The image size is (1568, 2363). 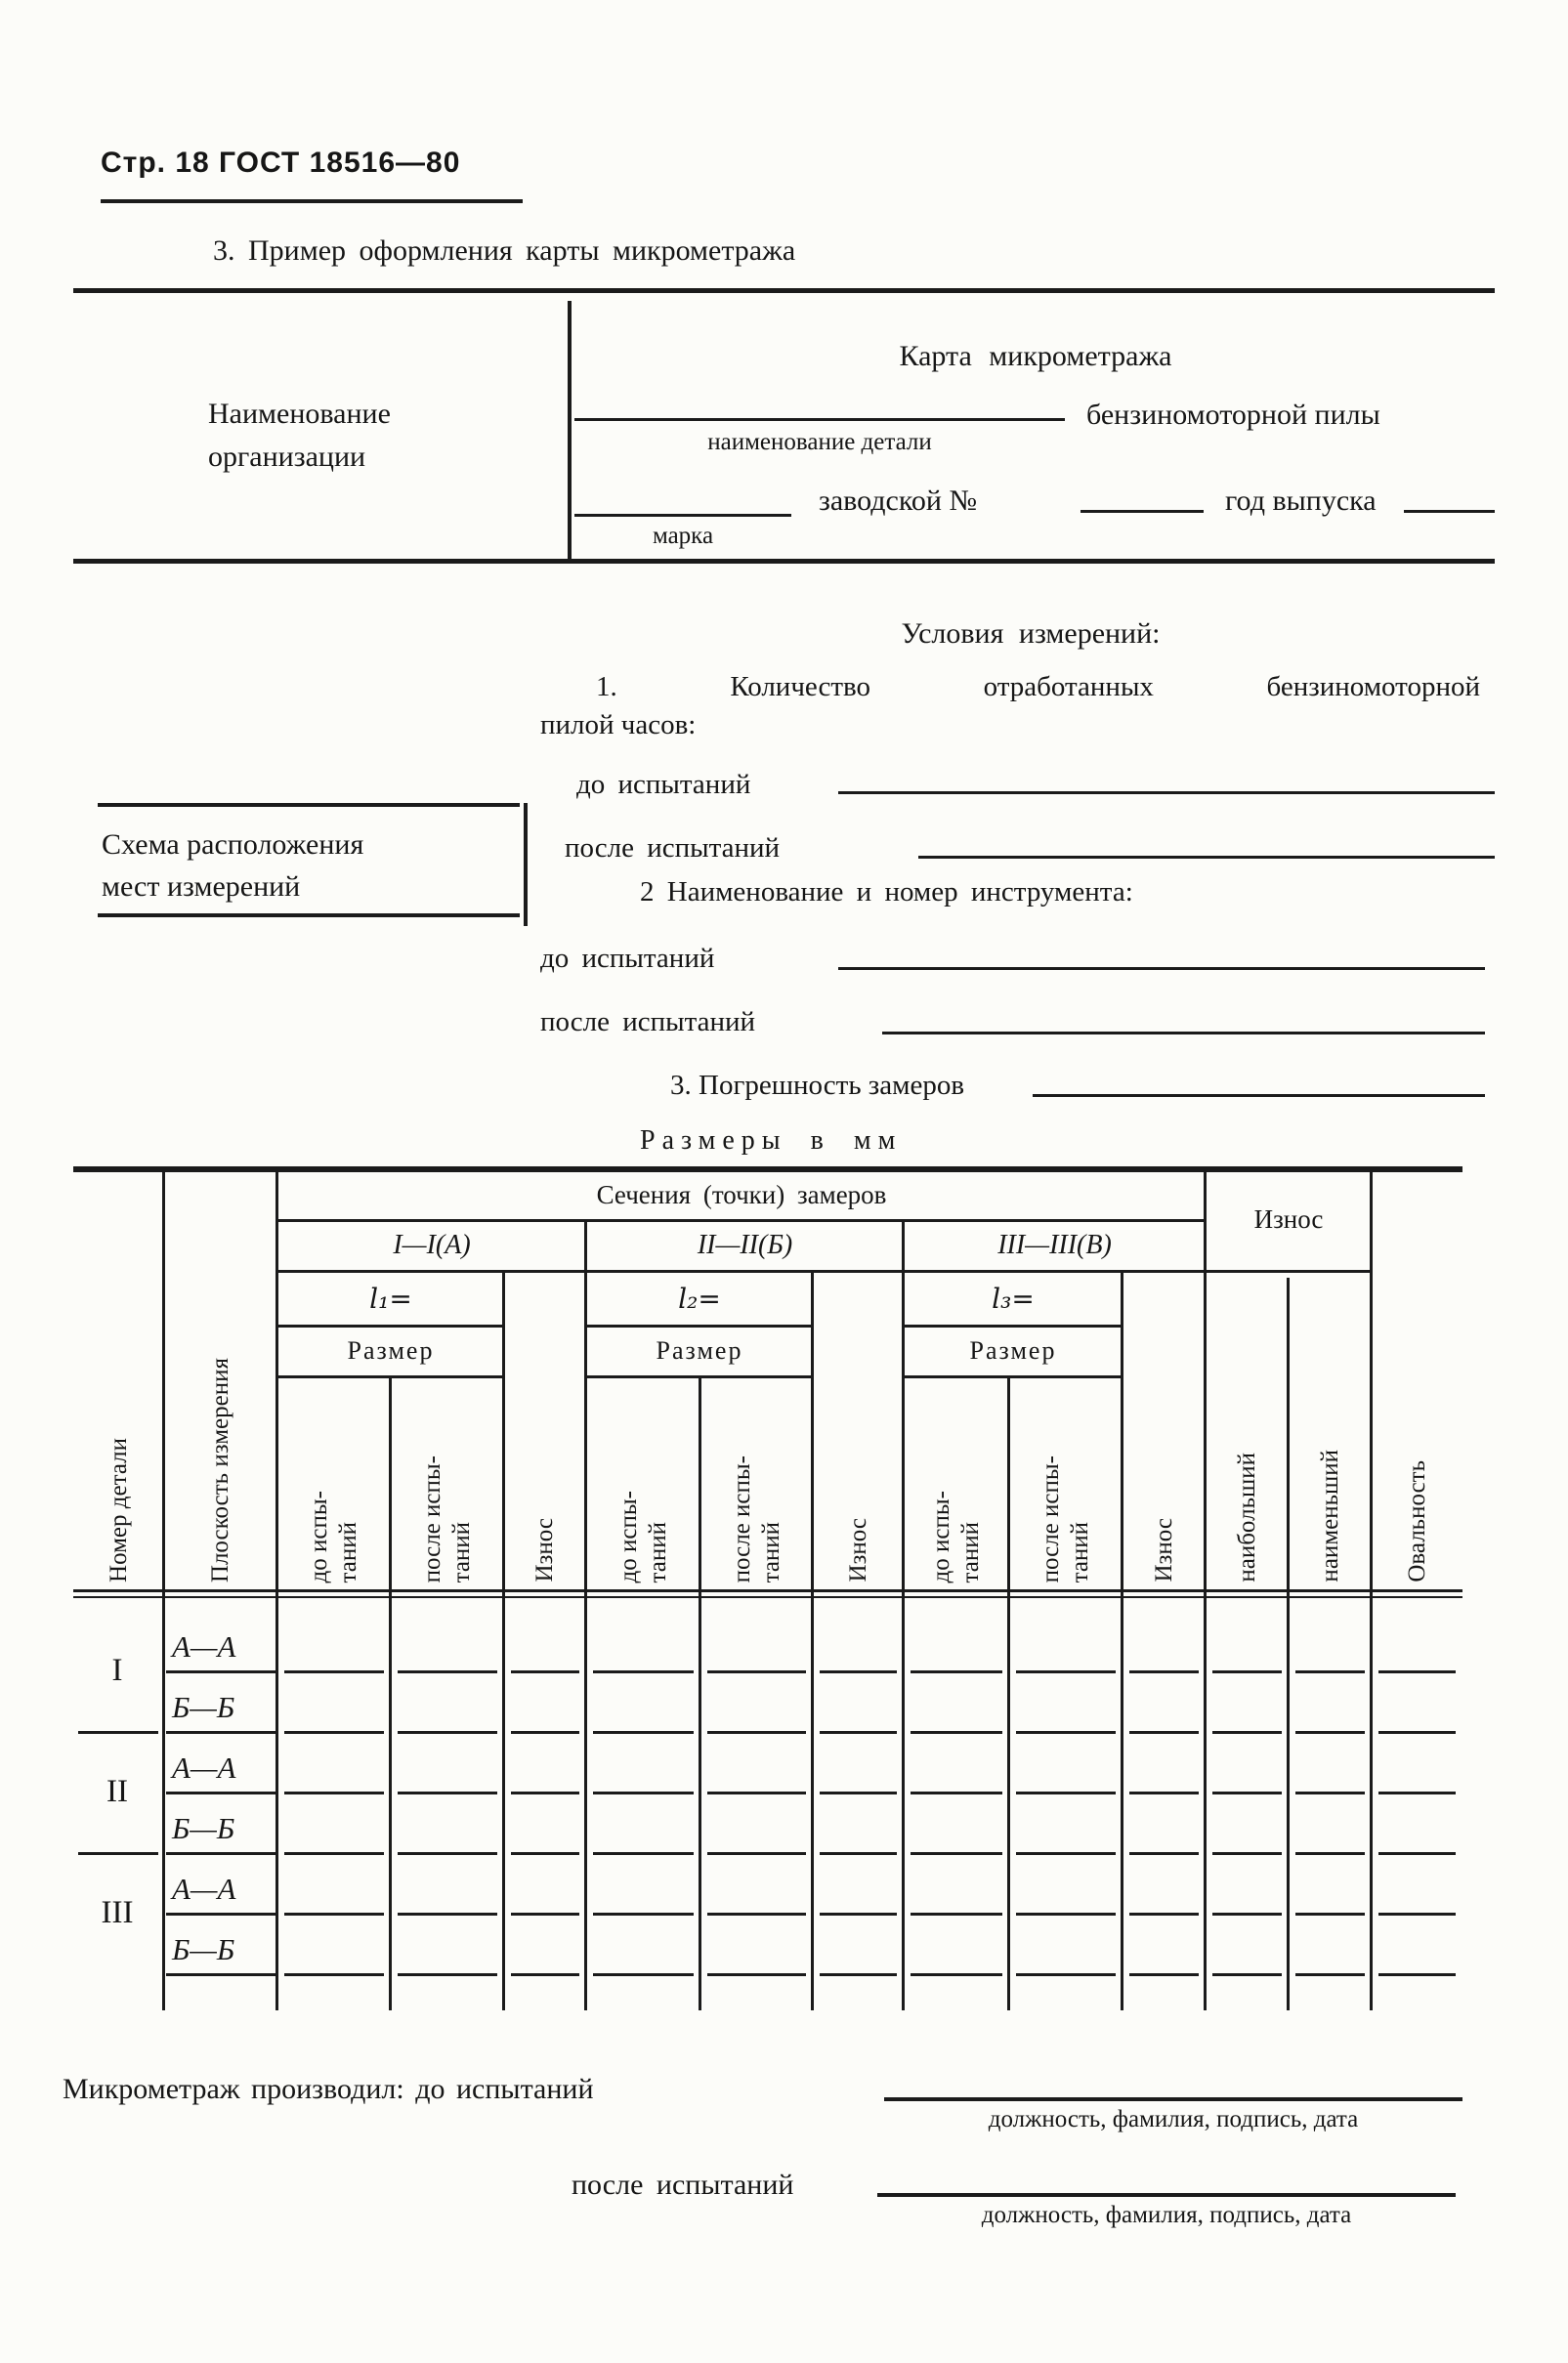 What do you see at coordinates (648, 1021) in the screenshot?
I see `after-label-2: после испытаний` at bounding box center [648, 1021].